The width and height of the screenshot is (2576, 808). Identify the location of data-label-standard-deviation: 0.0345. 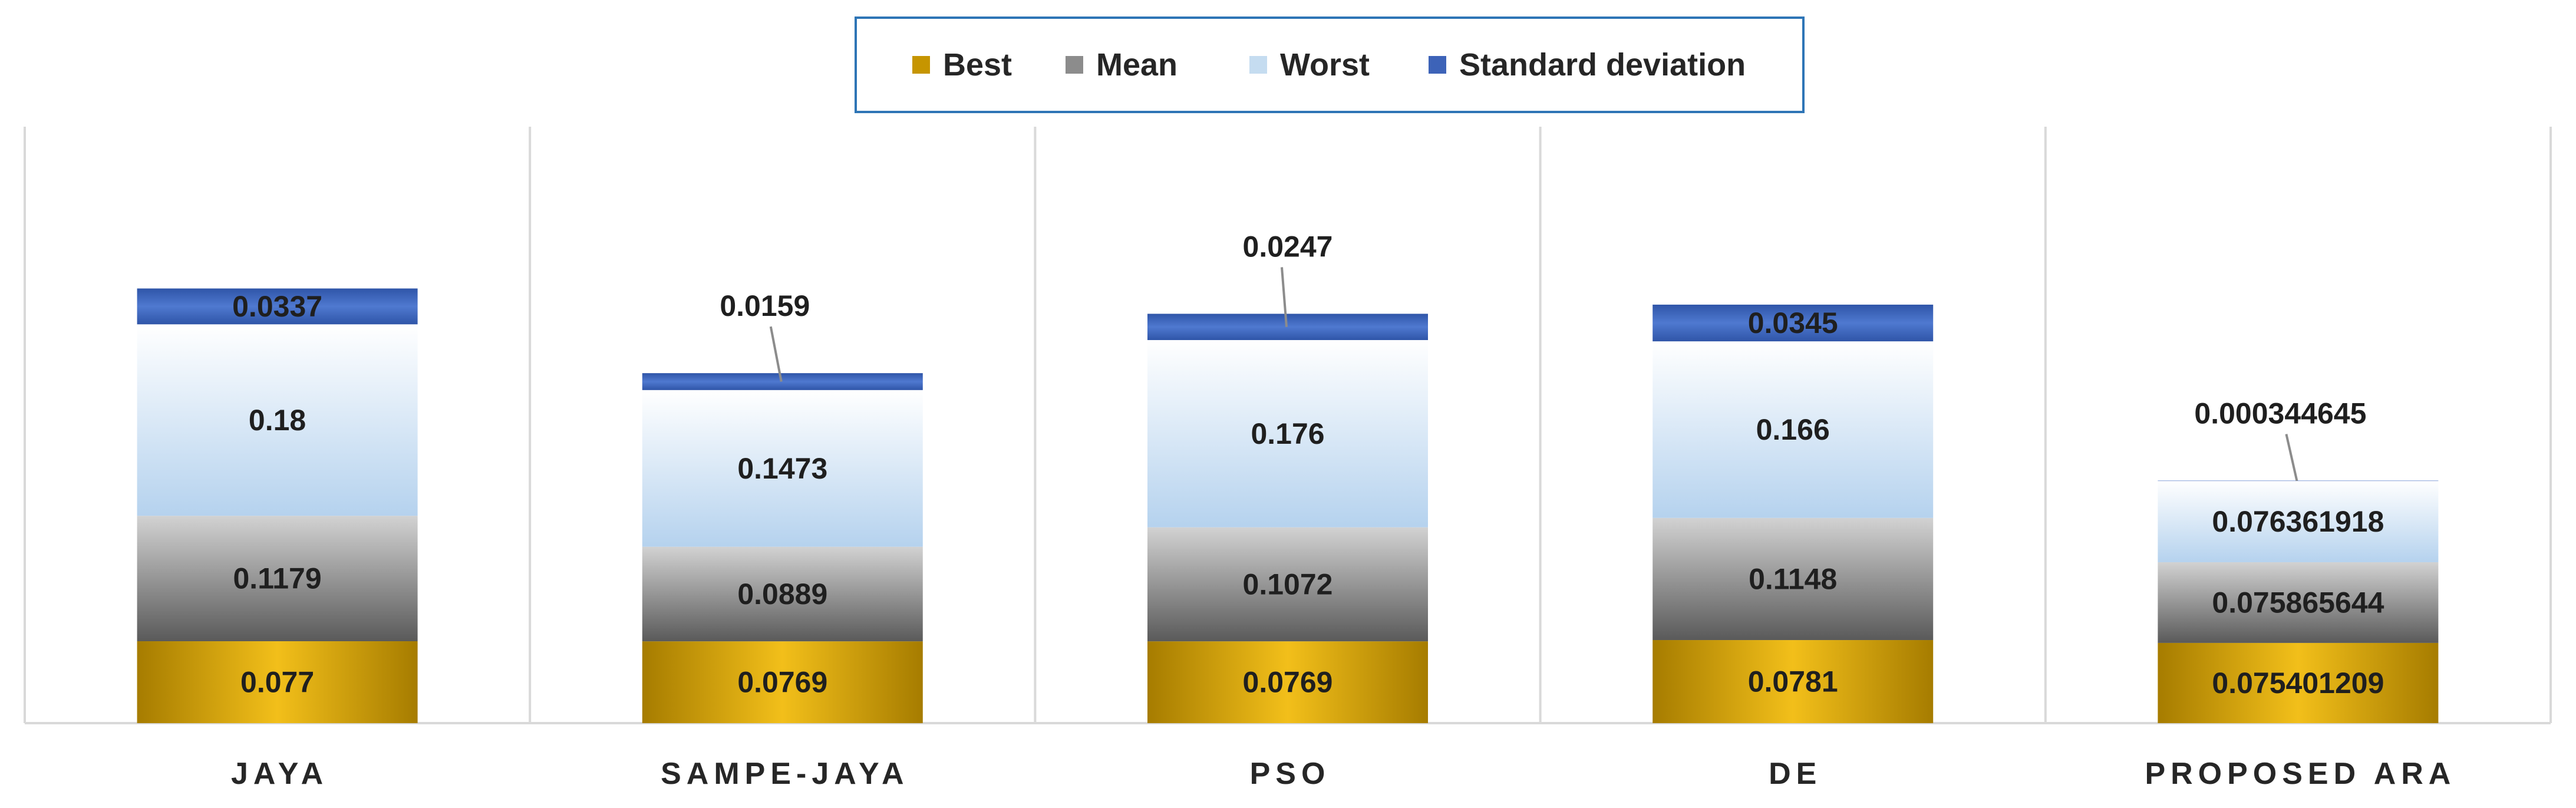
(1793, 322).